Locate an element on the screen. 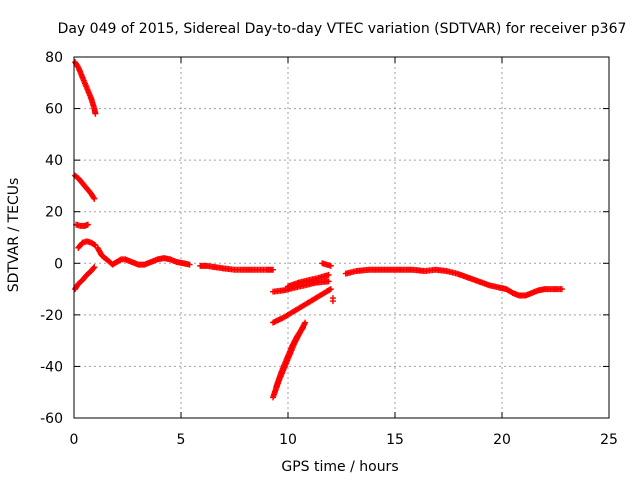 The image size is (640, 480). x-tick-label: 10 is located at coordinates (288, 440).